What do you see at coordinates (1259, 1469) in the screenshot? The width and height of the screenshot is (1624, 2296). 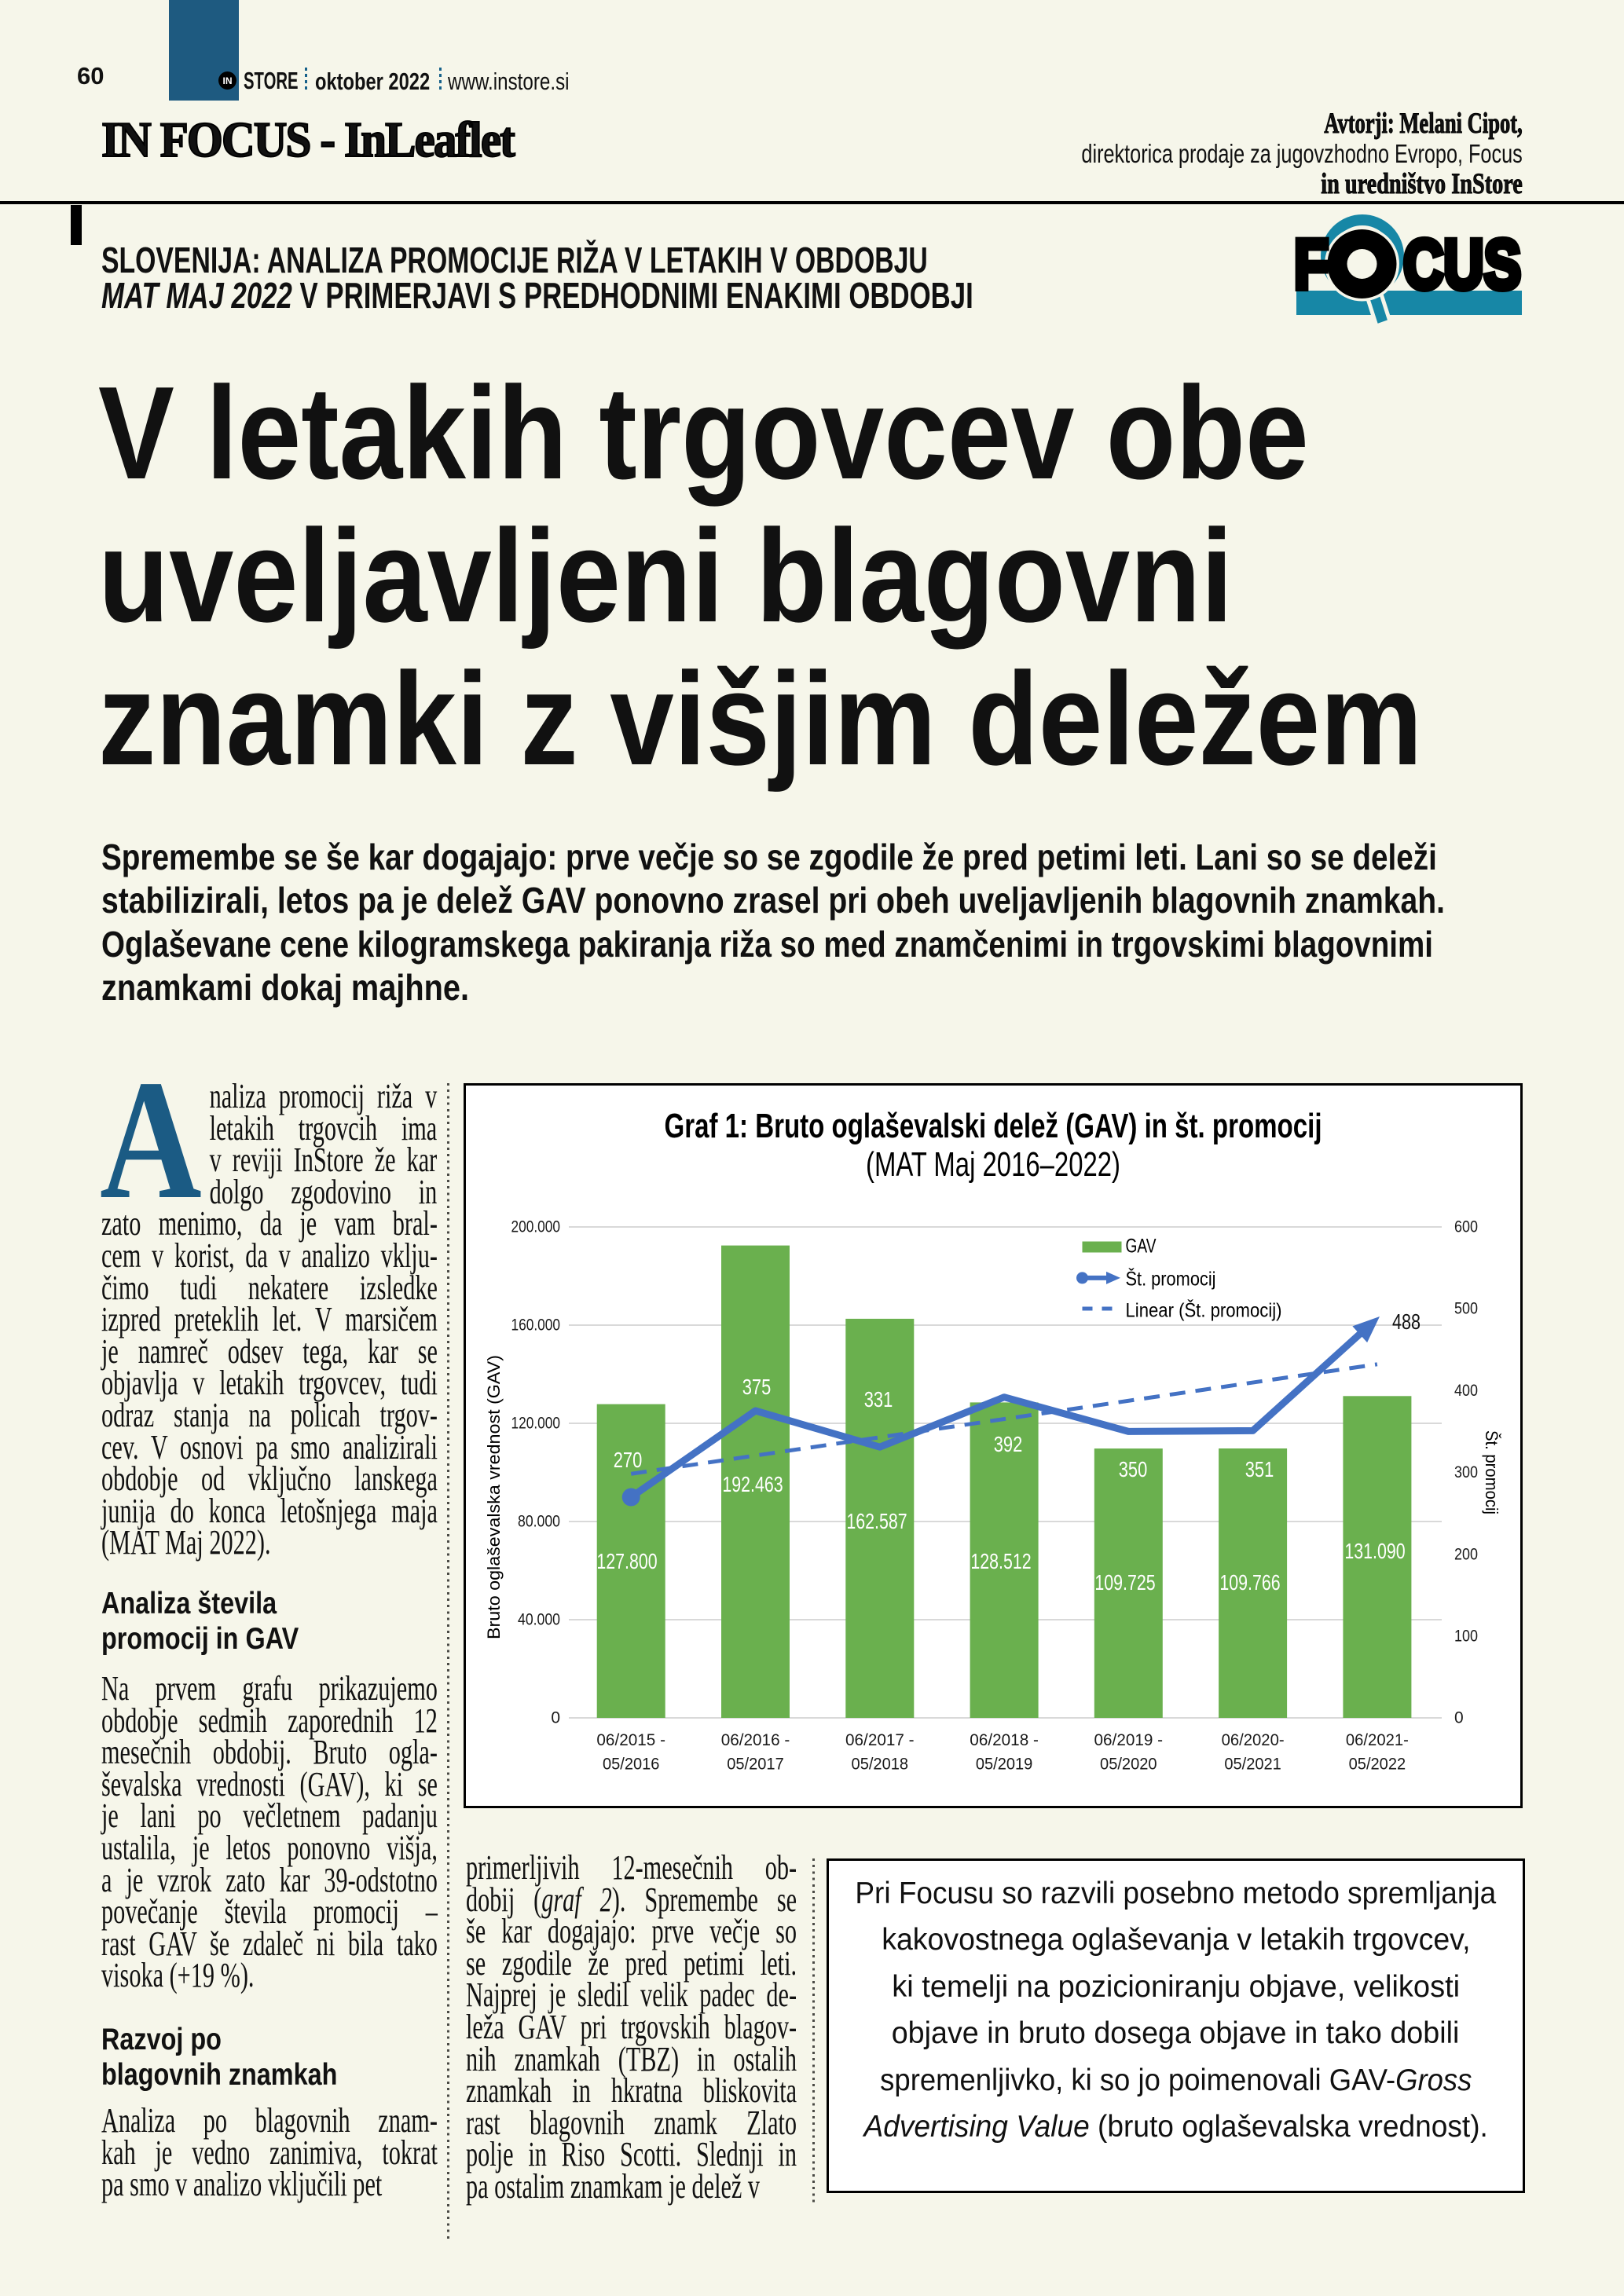 I see `svg-text: 351` at bounding box center [1259, 1469].